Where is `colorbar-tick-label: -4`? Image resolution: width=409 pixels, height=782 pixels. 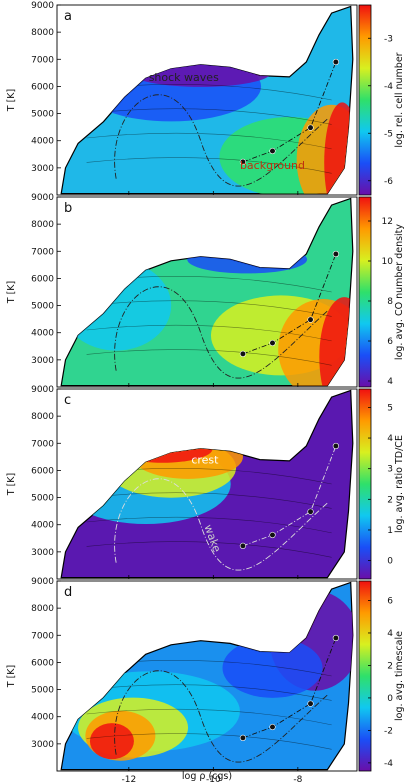 colorbar-tick-label: -4 is located at coordinates (388, 87).